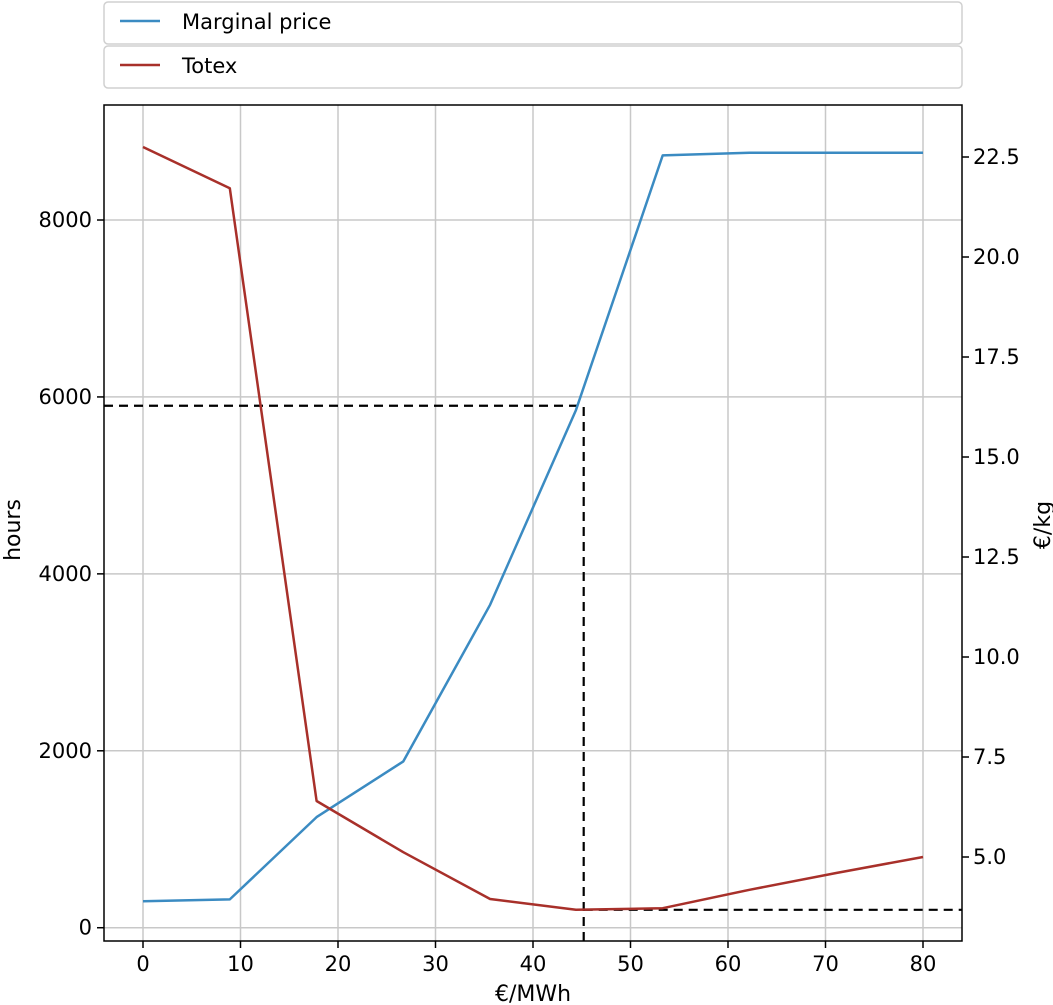 This screenshot has width=1053, height=1005. Describe the element at coordinates (209, 66) in the screenshot. I see `legend-label-totex: Totex` at that location.